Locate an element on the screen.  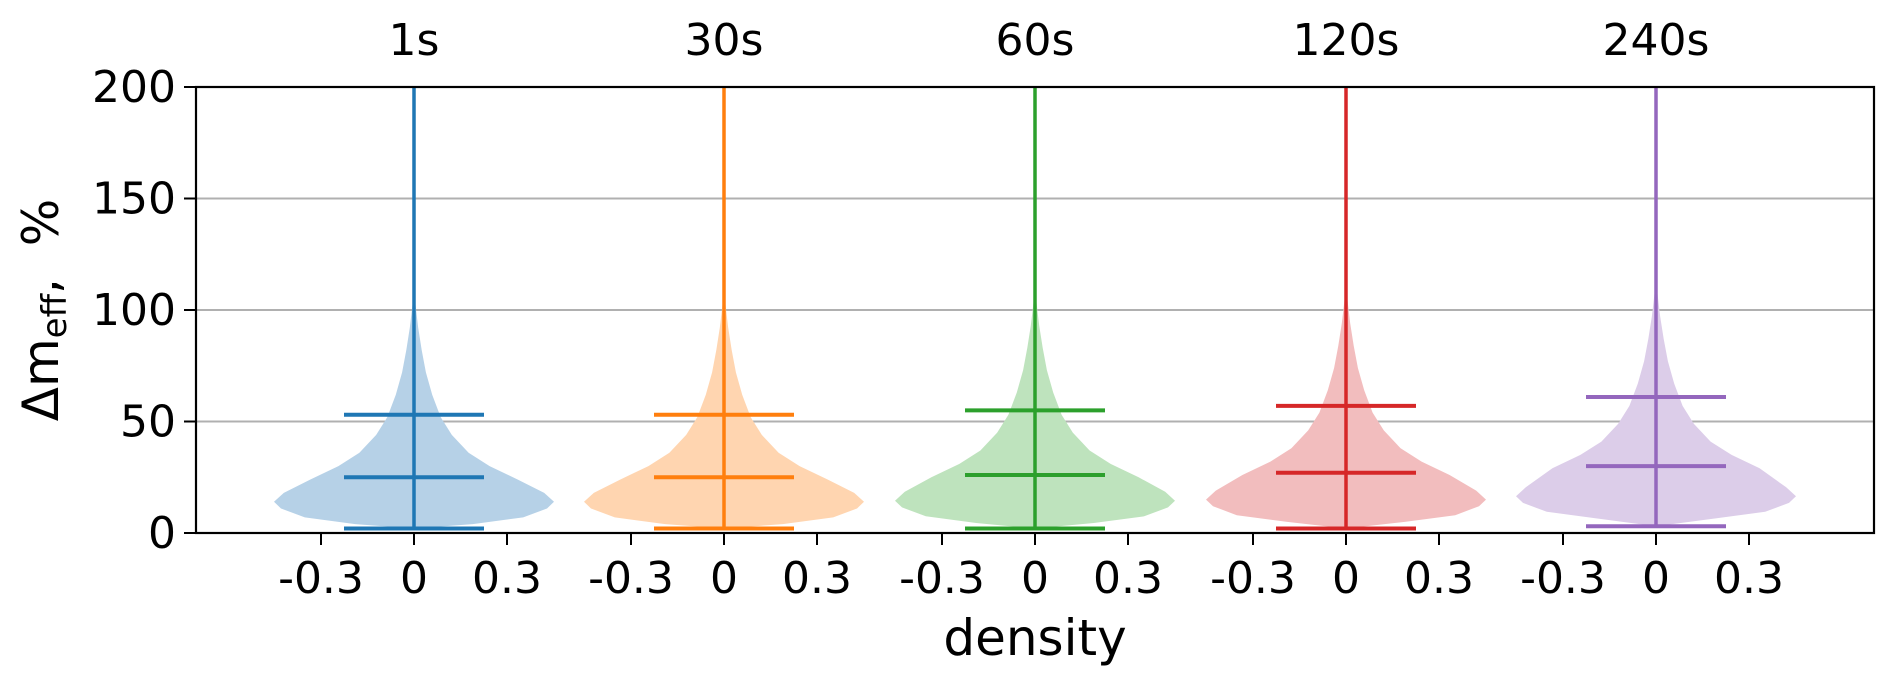
y-axis-label: Δmeff, % is located at coordinates (43, 310).